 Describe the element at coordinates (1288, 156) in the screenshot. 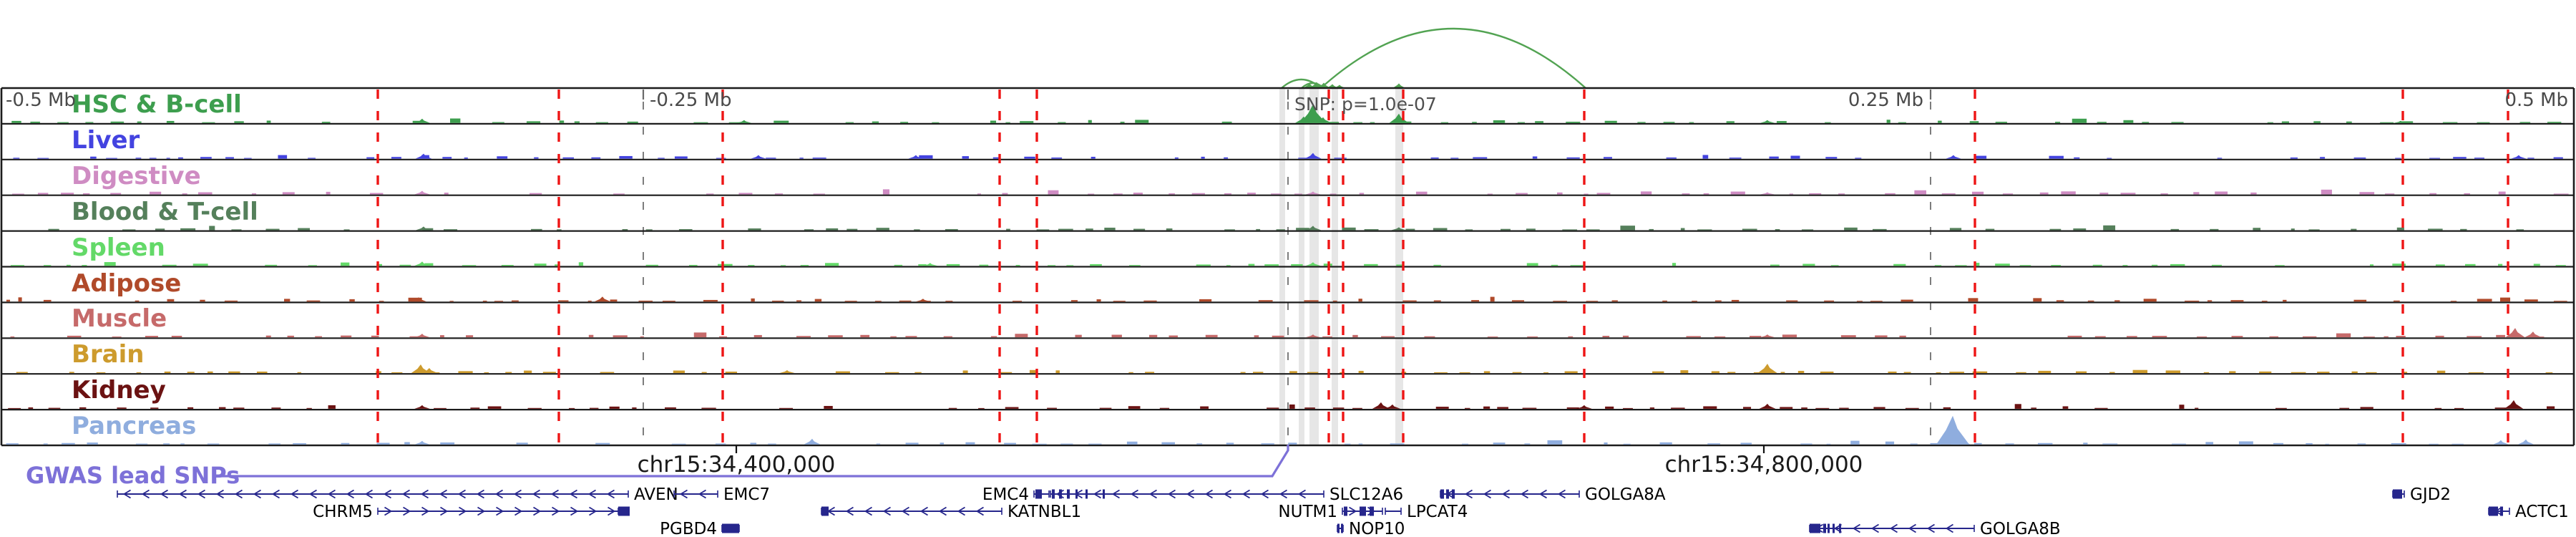

I see `signal-track-liver` at that location.